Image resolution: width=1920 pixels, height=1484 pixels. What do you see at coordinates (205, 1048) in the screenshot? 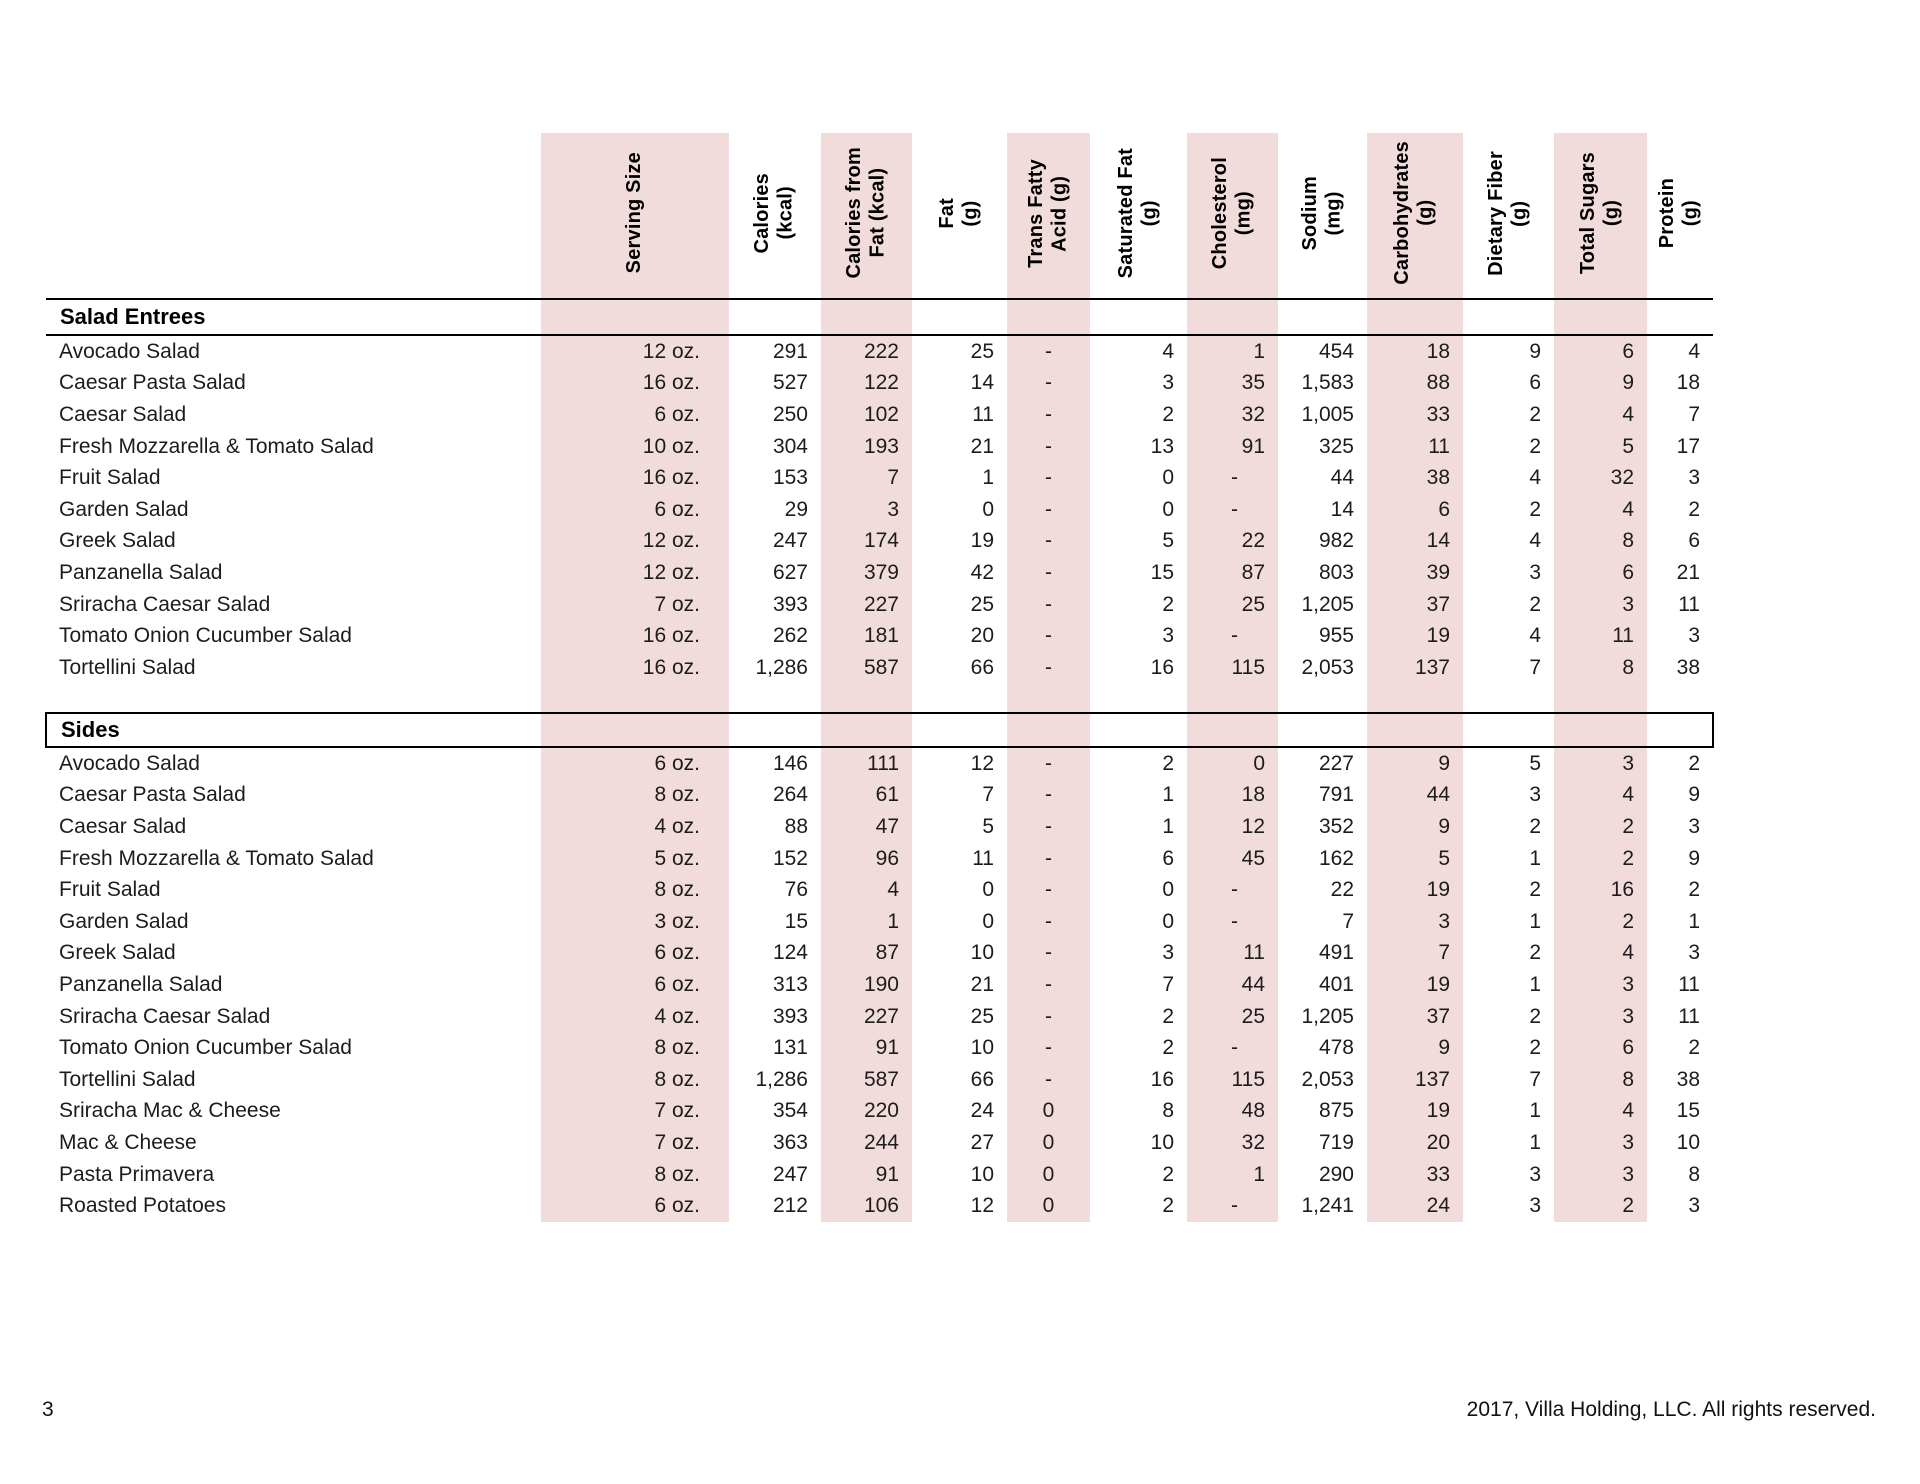
I see `cell-item: Tomato Onion Cucumber Salad` at bounding box center [205, 1048].